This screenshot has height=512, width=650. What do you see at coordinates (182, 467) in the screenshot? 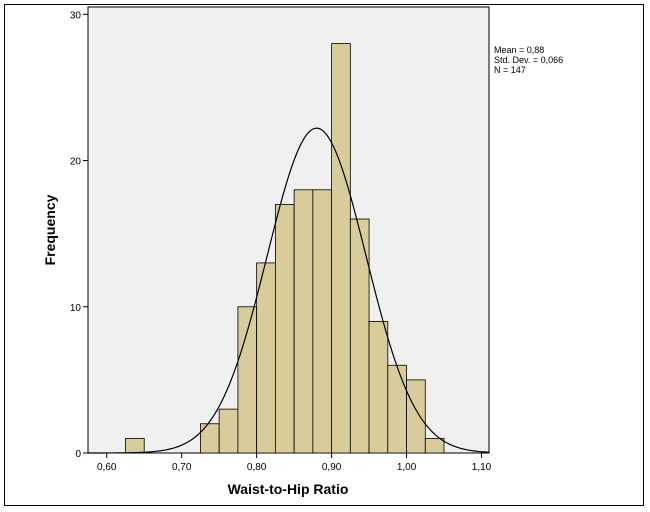
I see `x-tick-label-1: 0,70` at bounding box center [182, 467].